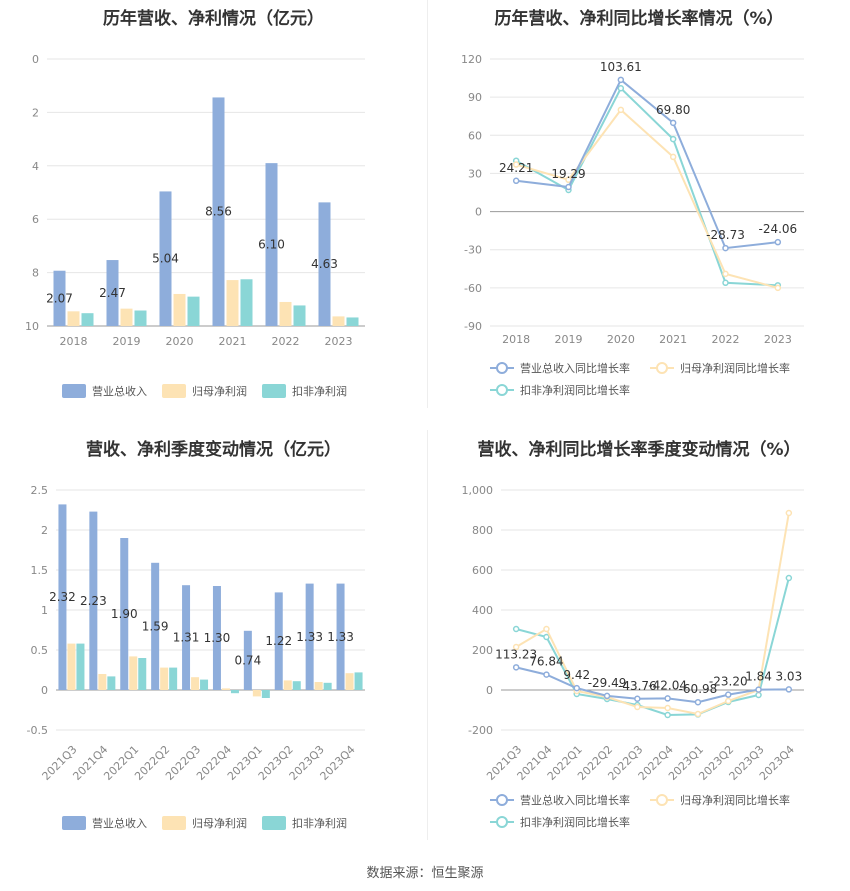 This screenshot has height=891, width=850. What do you see at coordinates (119, 391) in the screenshot?
I see `legend-label: 营业总收入` at bounding box center [119, 391].